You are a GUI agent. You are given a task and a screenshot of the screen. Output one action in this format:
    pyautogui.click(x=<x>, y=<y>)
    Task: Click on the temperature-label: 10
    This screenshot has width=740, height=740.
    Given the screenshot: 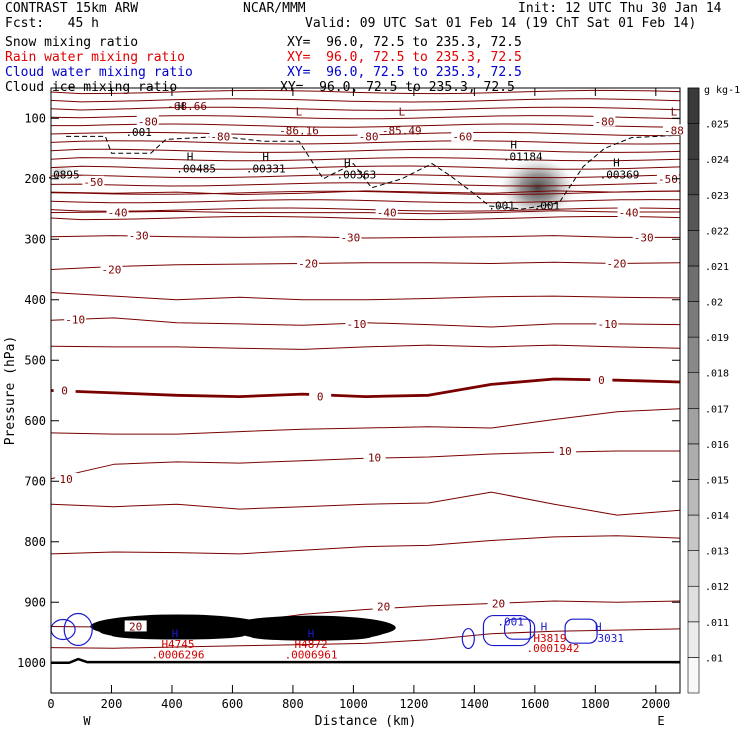 What is the action you would take?
    pyautogui.click(x=374, y=458)
    